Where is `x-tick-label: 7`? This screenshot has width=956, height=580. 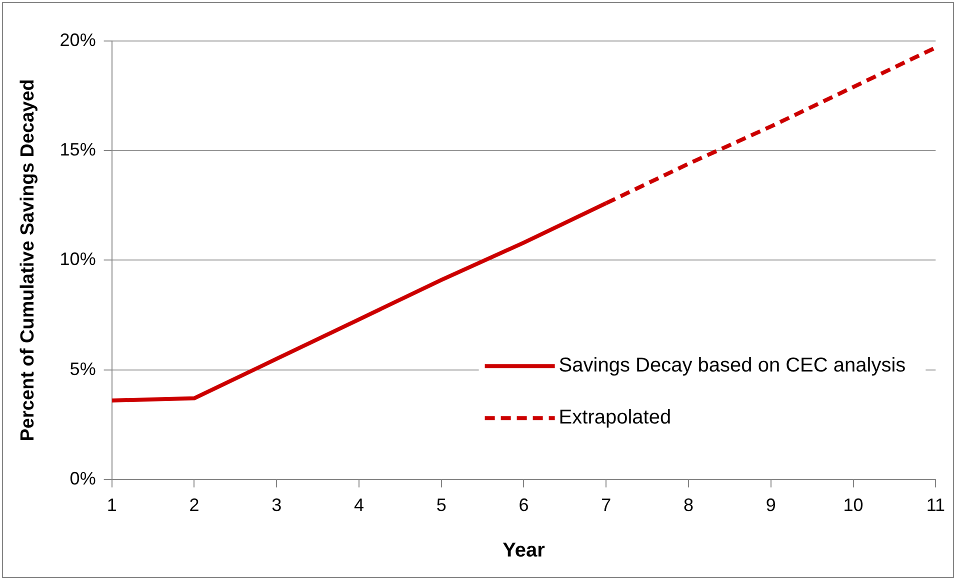 x-tick-label: 7 is located at coordinates (606, 505).